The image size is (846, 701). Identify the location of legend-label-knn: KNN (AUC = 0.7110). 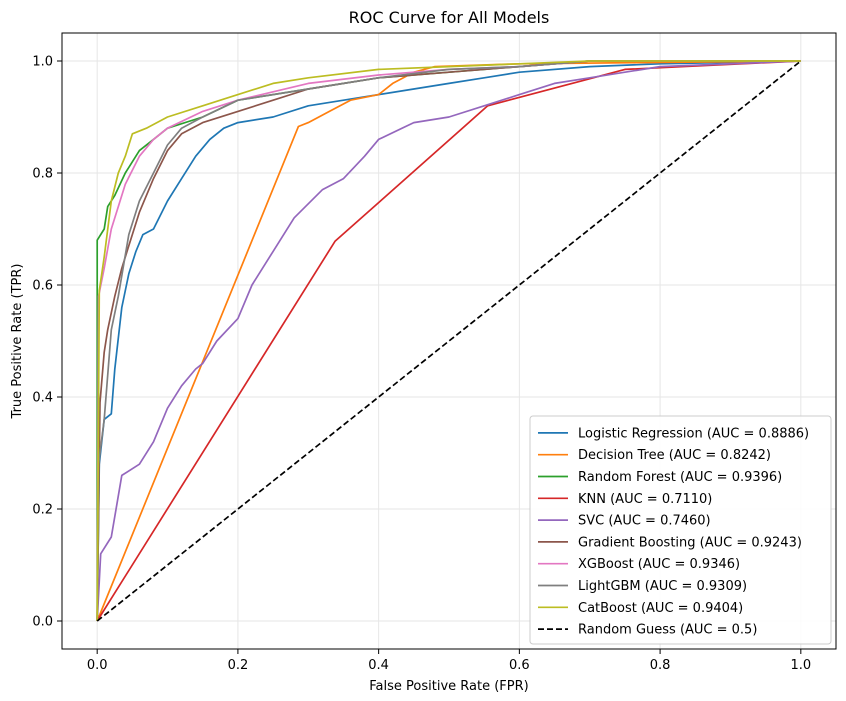
(645, 499).